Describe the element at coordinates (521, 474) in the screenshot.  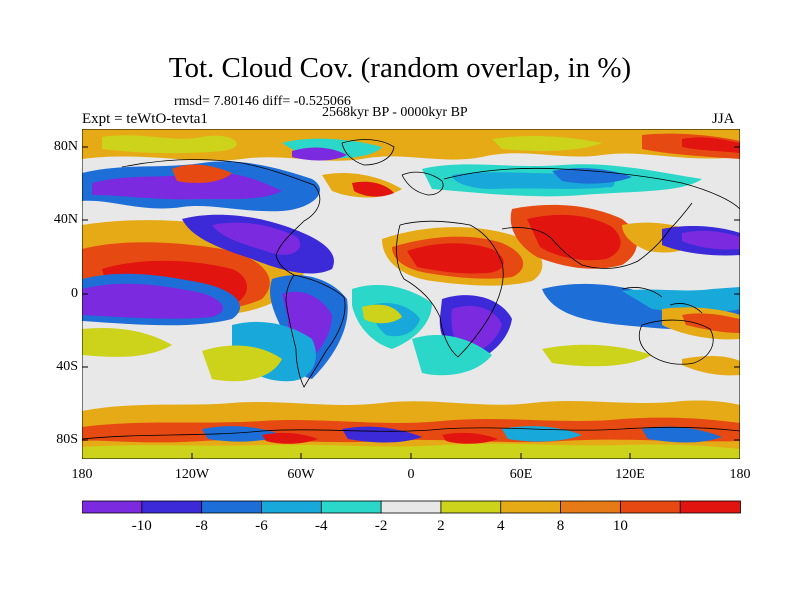
I see `lon-label-60e: 60E` at that location.